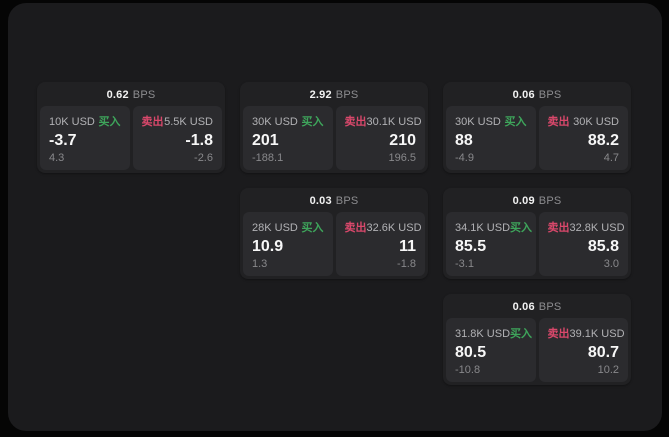 The width and height of the screenshot is (669, 437). Describe the element at coordinates (583, 350) in the screenshot. I see `sell-quote-panel: 卖出 39.1K USD 80.7 10.2` at that location.